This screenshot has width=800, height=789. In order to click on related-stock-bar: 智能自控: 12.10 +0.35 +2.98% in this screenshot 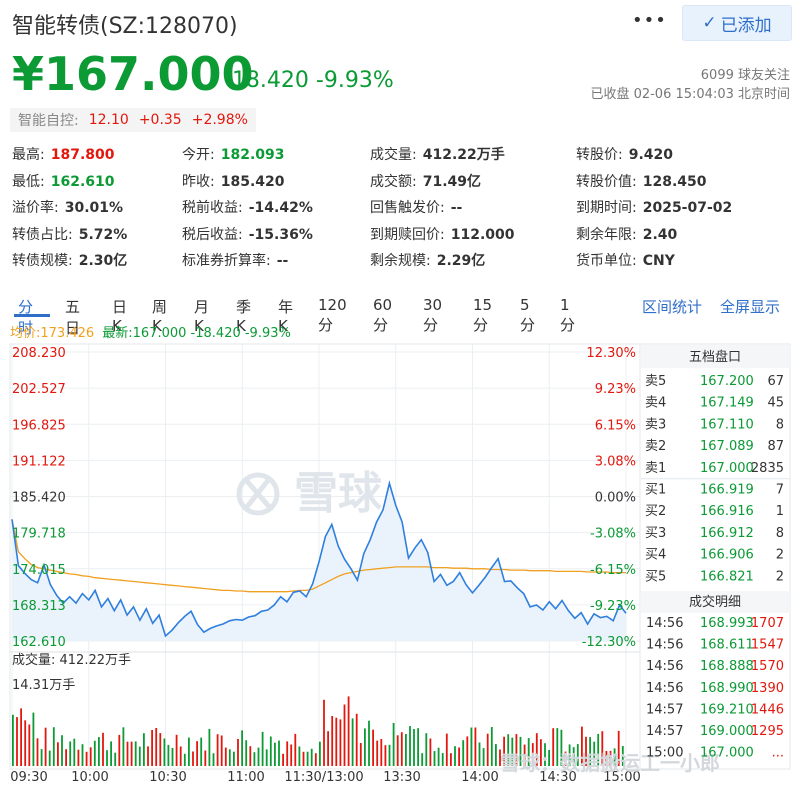, I will do `click(133, 120)`.